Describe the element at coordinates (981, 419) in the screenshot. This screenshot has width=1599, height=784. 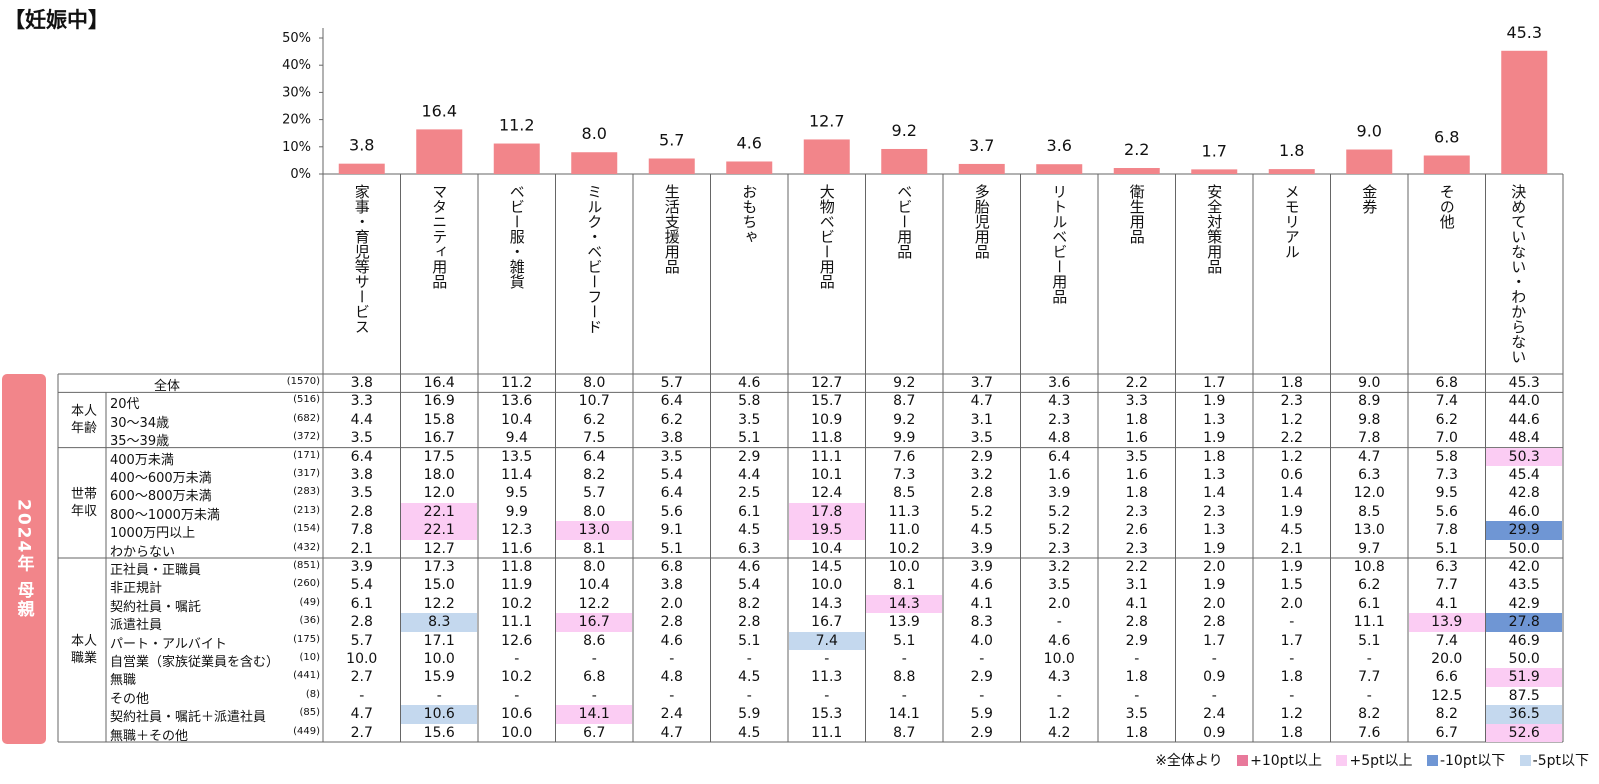
I see `table-cell: 3.1` at that location.